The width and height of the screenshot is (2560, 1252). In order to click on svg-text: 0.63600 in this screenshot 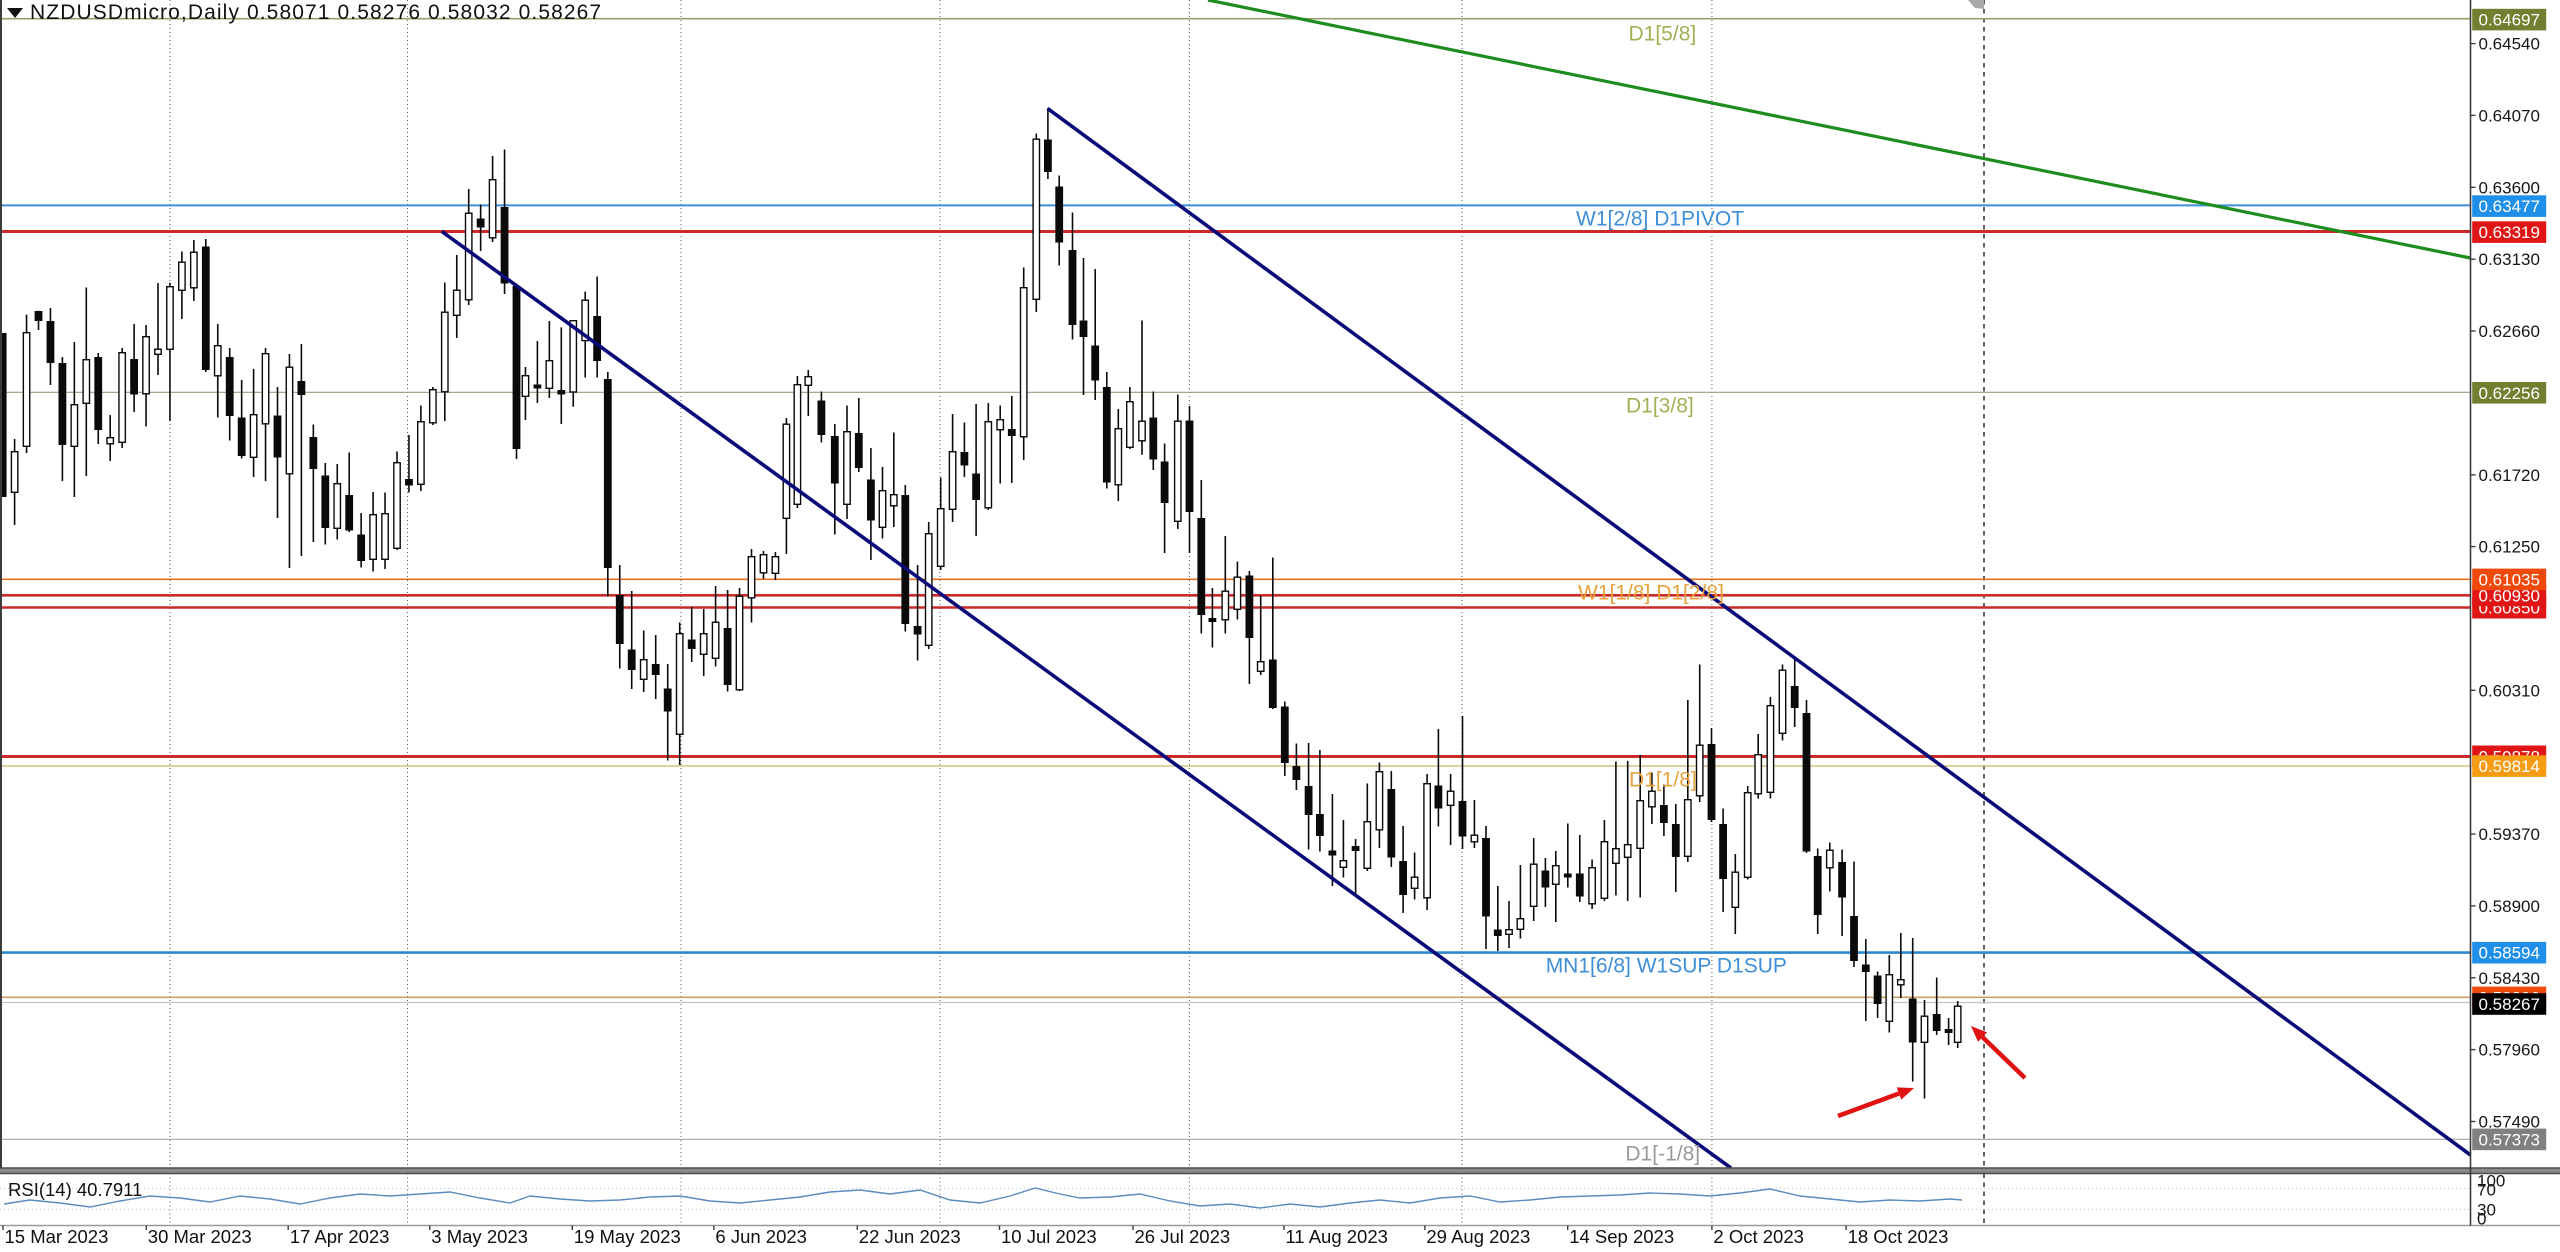, I will do `click(2509, 187)`.